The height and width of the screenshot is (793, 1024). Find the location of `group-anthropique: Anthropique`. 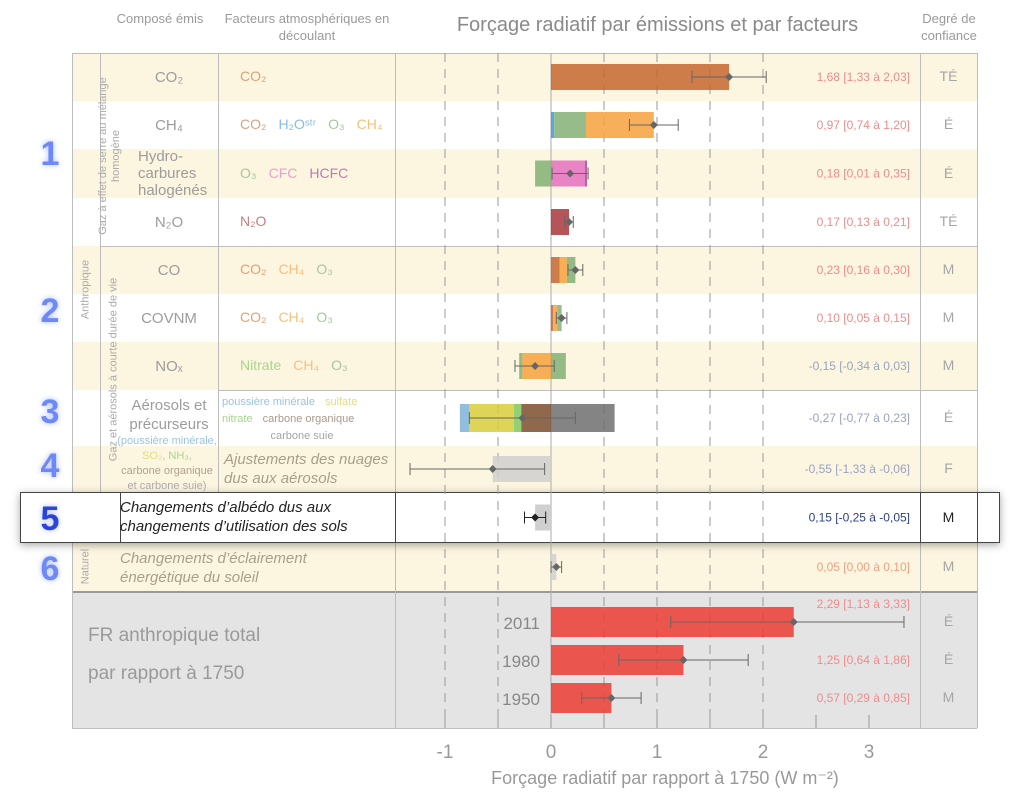

group-anthropique: Anthropique is located at coordinates (85, 289).